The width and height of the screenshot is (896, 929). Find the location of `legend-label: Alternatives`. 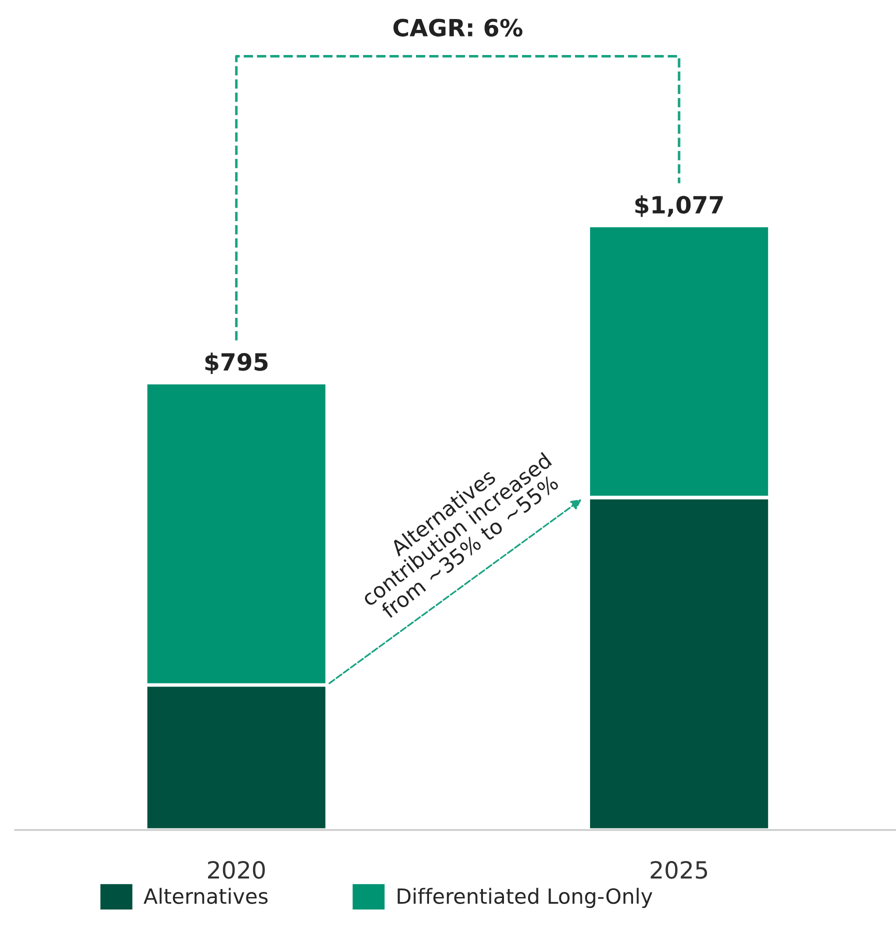

legend-label: Alternatives is located at coordinates (206, 896).